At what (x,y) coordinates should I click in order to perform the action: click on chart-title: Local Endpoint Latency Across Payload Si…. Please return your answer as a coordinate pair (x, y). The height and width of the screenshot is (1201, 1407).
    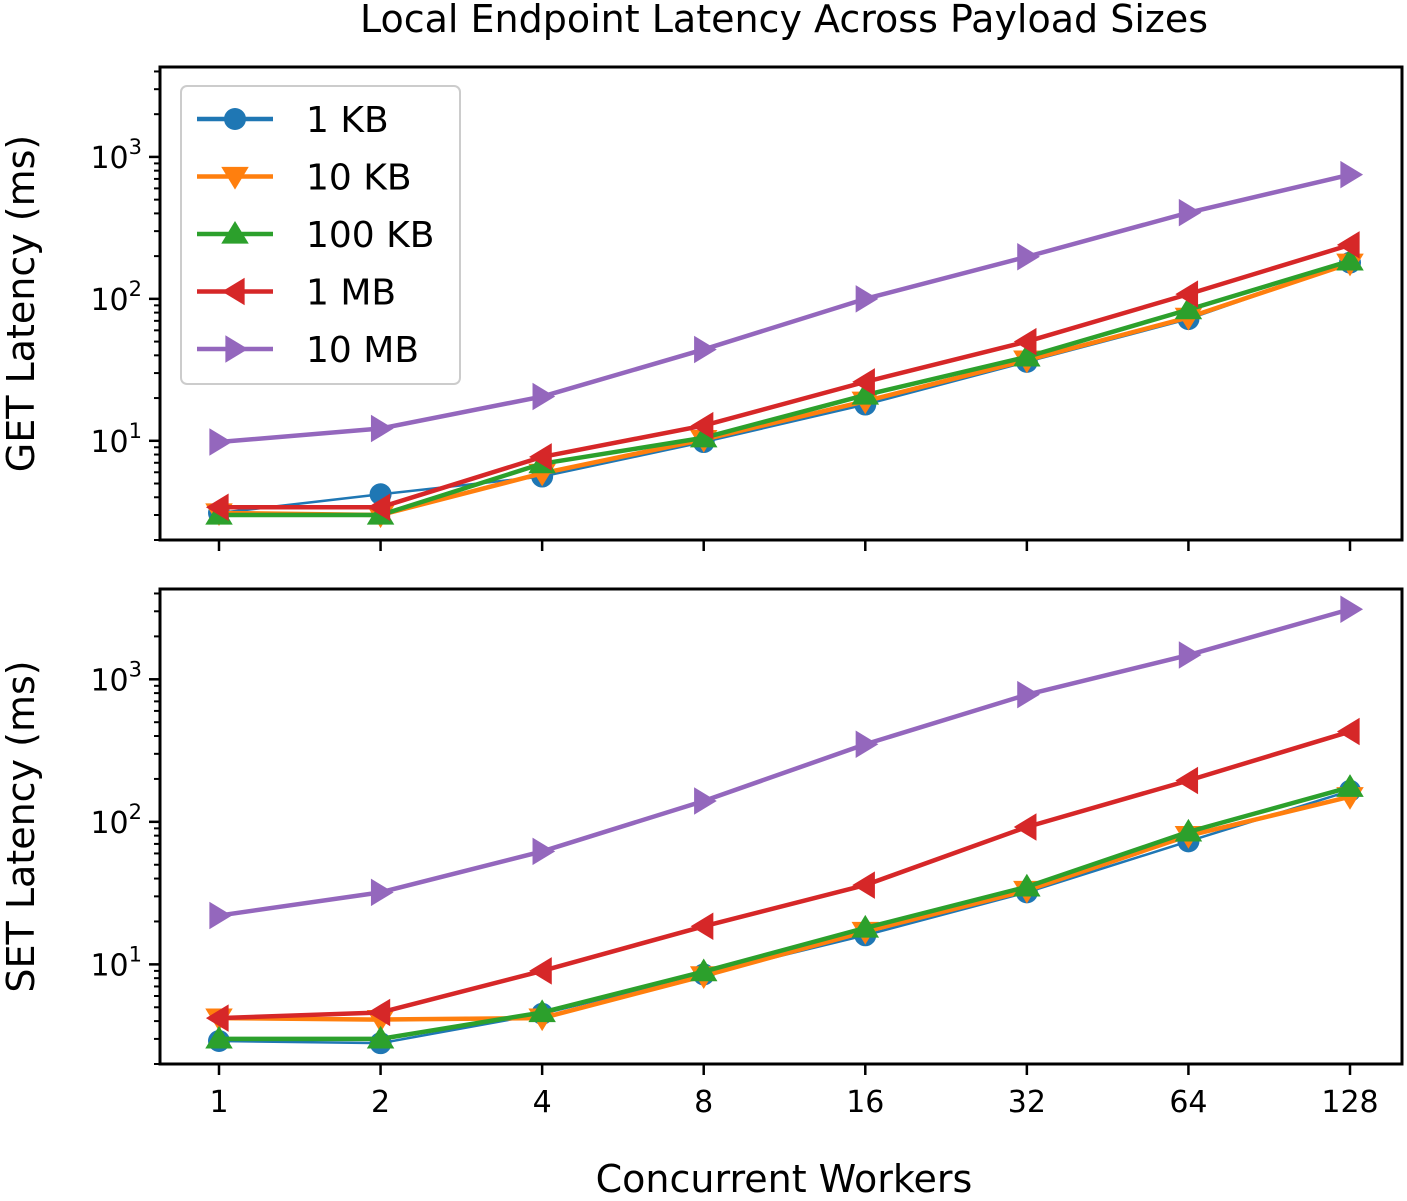
    Looking at the image, I should click on (784, 20).